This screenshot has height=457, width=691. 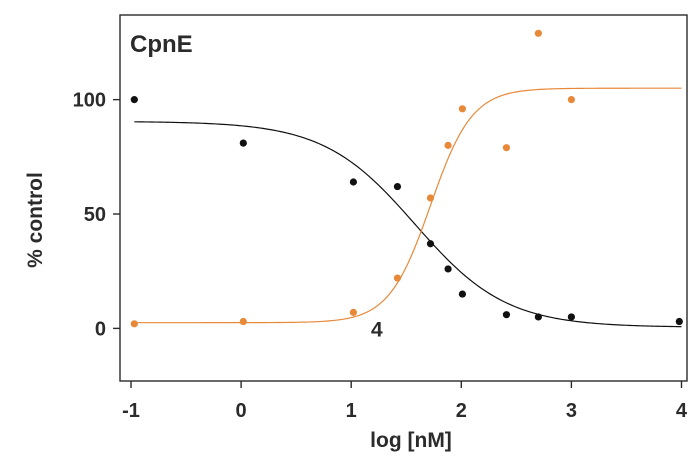 I want to click on x-tick-label: -1, so click(x=131, y=411).